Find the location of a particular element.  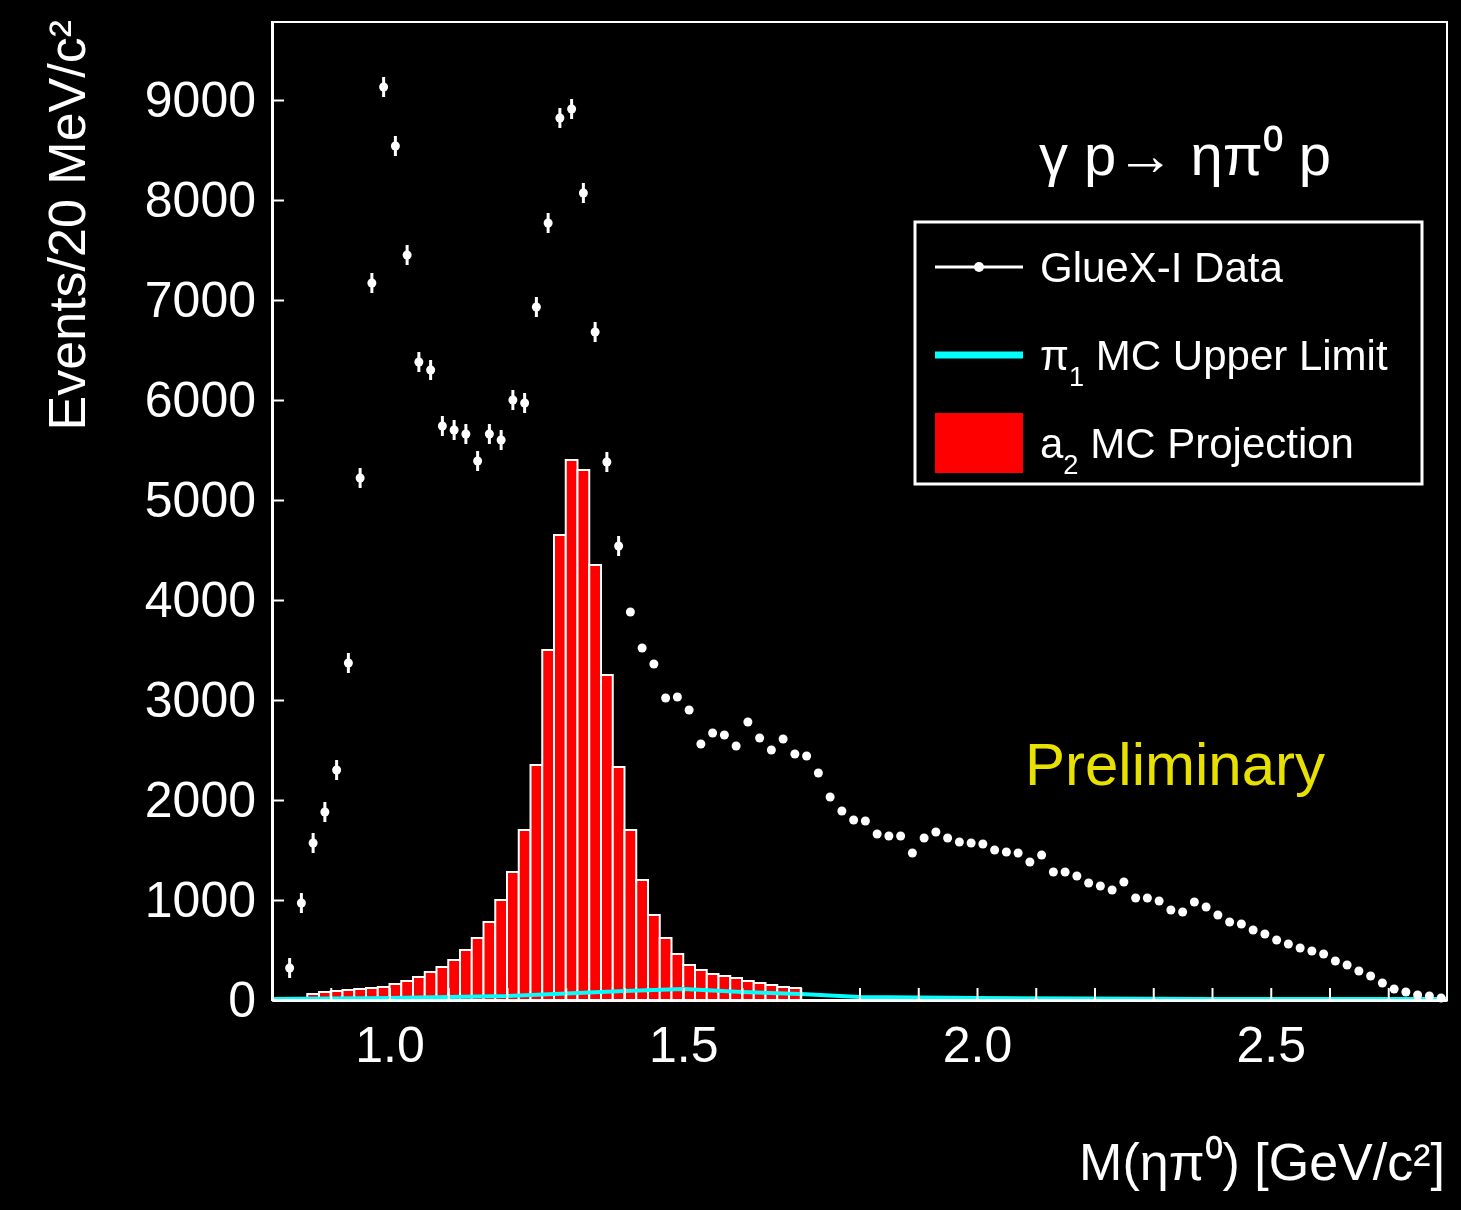

y-tick-label: 4000 is located at coordinates (200, 599).